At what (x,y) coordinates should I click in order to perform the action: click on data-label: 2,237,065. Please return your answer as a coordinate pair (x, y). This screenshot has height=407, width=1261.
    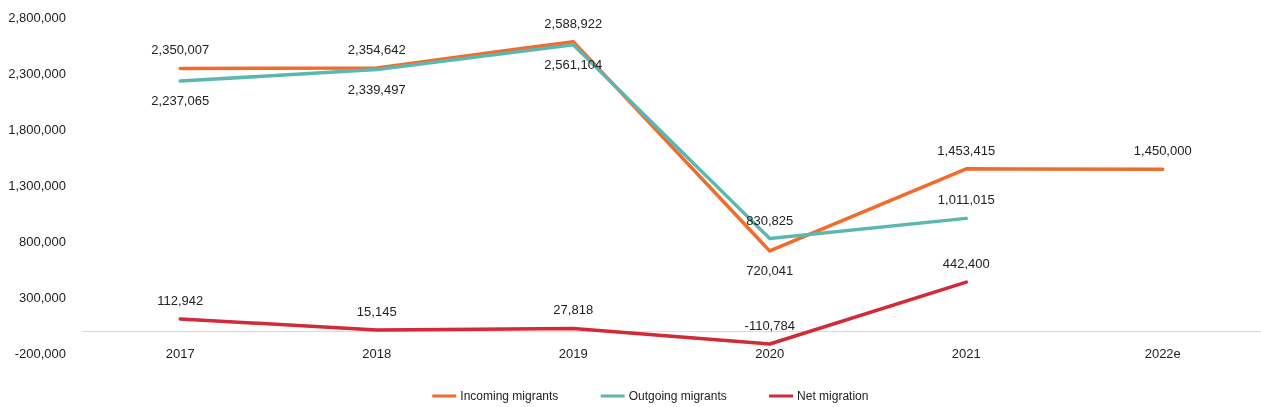
    Looking at the image, I should click on (180, 101).